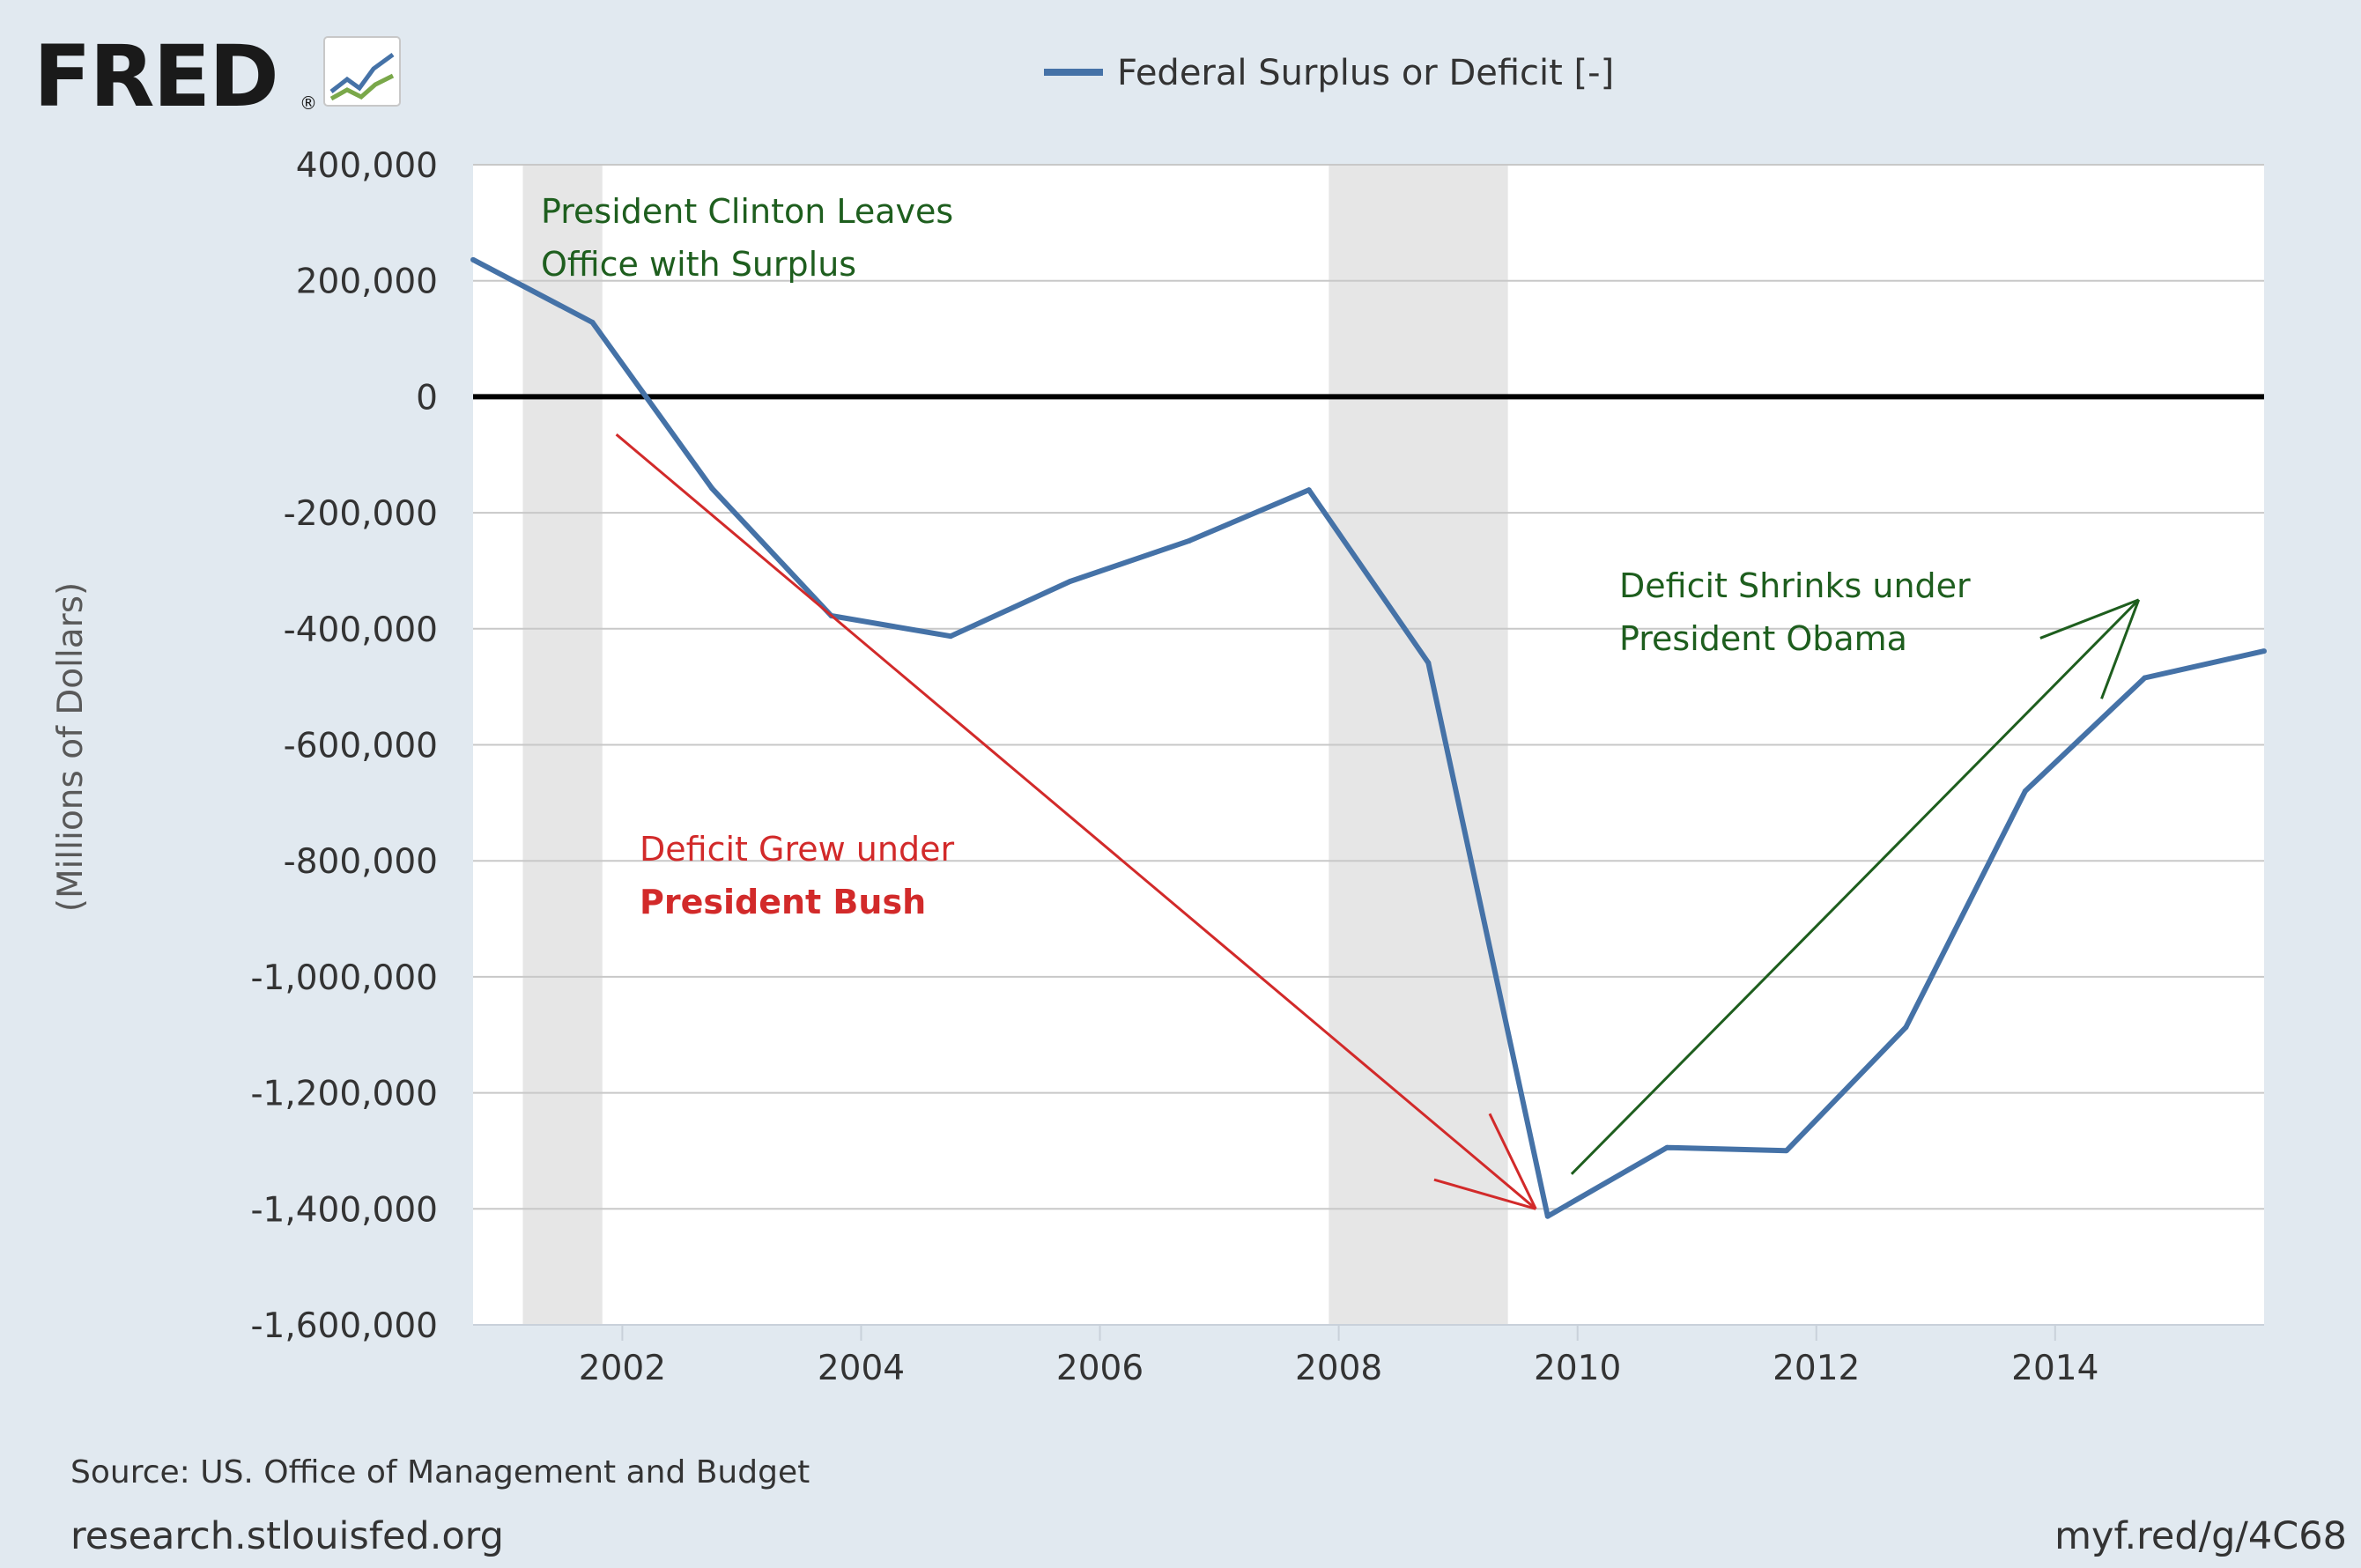 This screenshot has height=1568, width=2361. I want to click on footer-short-url: myf.red/g/4C68, so click(2200, 1536).